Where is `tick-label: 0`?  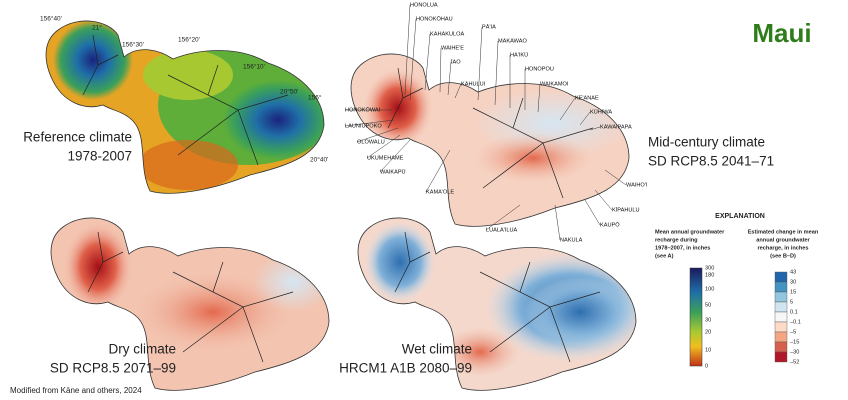
tick-label: 0 is located at coordinates (706, 366).